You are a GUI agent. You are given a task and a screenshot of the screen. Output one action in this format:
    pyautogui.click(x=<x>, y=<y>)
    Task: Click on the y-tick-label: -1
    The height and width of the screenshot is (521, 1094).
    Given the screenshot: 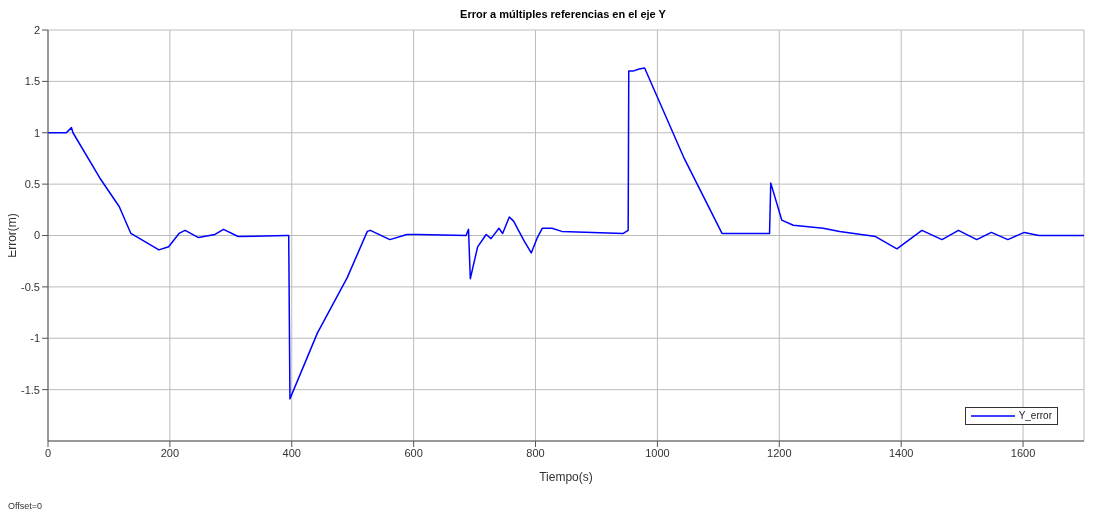 What is the action you would take?
    pyautogui.click(x=35, y=338)
    